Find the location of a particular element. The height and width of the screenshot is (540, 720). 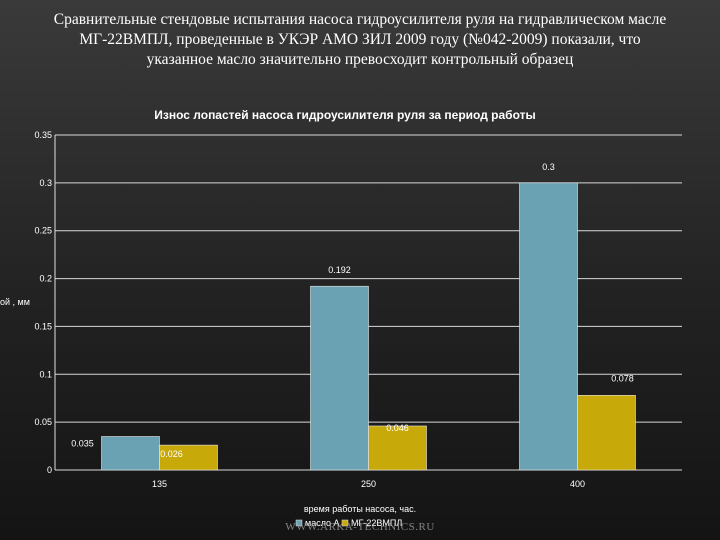

data-label: 0.078 is located at coordinates (622, 378).